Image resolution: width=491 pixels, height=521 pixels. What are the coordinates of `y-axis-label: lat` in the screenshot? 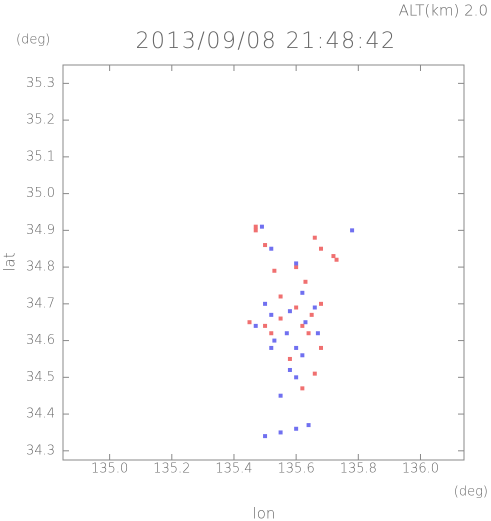 It's located at (10, 261).